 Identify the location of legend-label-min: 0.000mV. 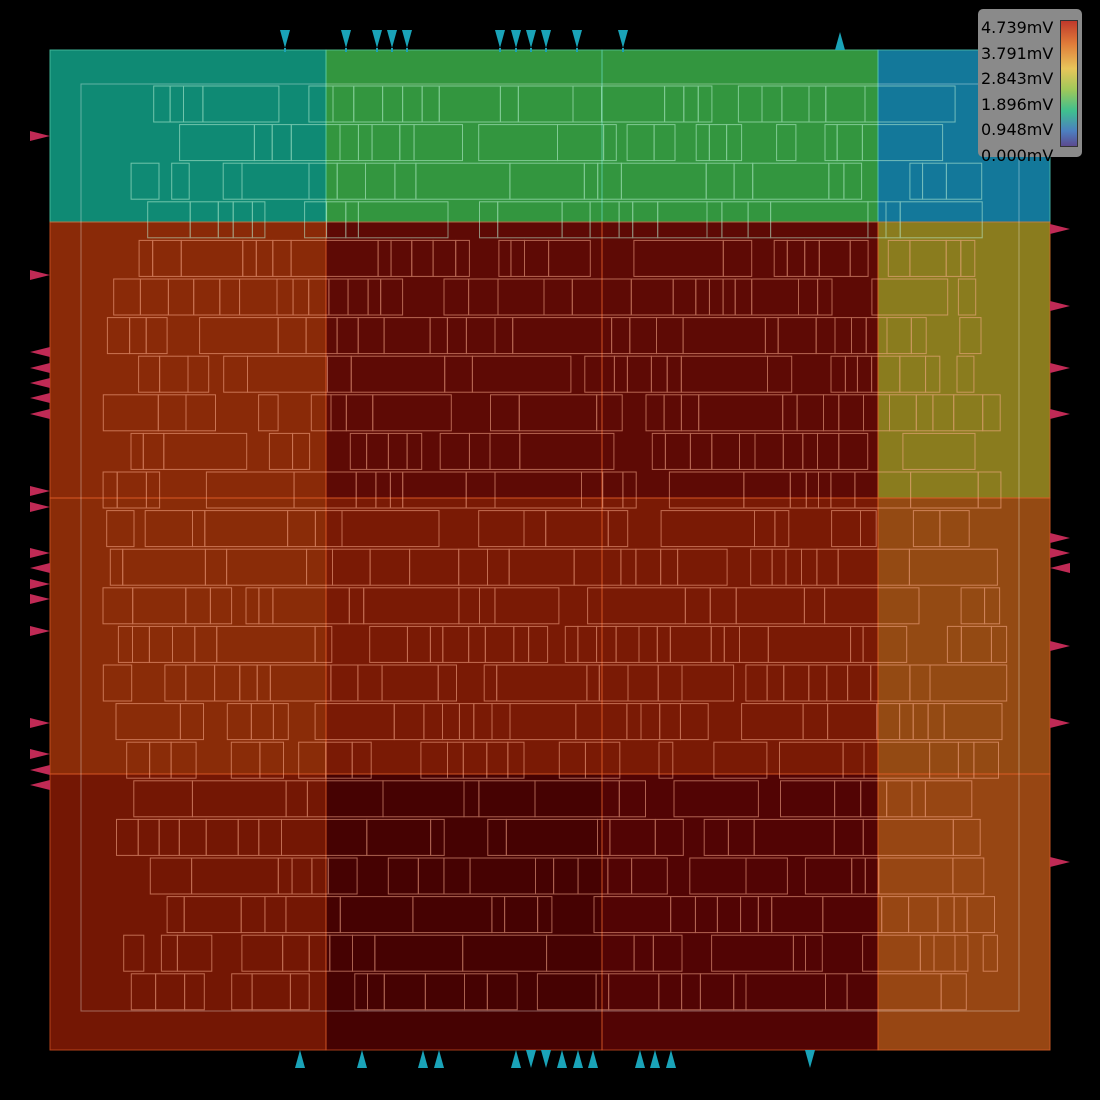
(1017, 155).